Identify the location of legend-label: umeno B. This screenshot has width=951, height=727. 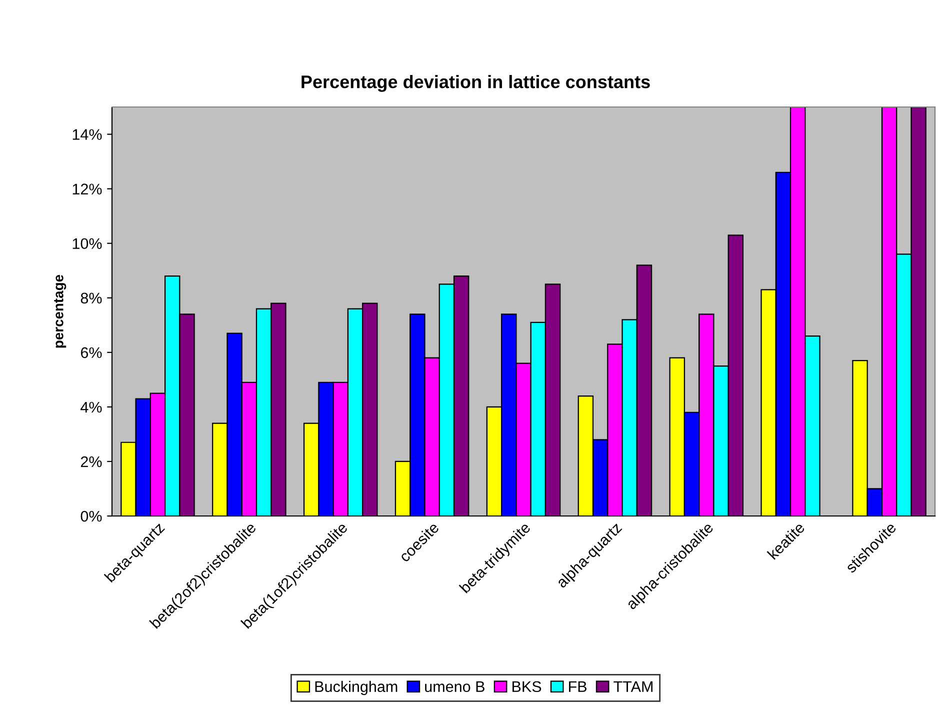
(454, 686).